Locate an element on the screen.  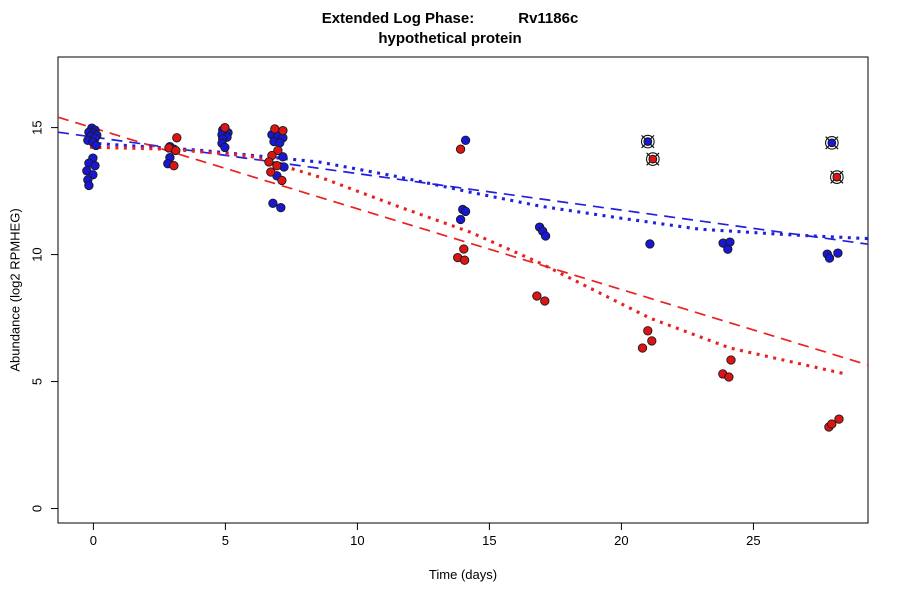
x-tick-label: 0 is located at coordinates (93, 540).